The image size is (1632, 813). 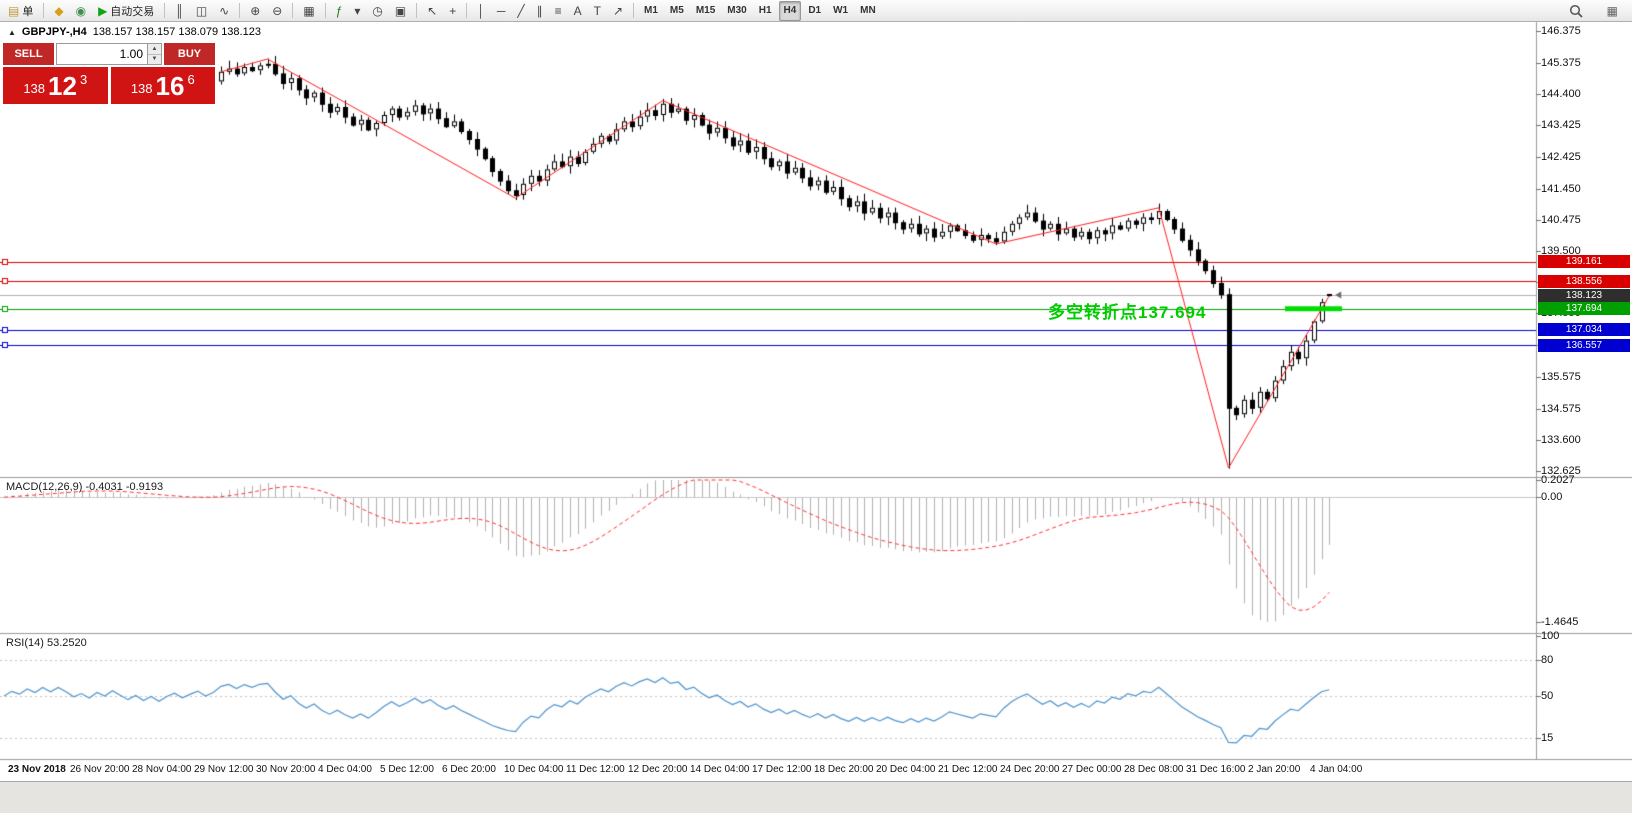 What do you see at coordinates (705, 11) in the screenshot?
I see `tf-m15-button: M15` at bounding box center [705, 11].